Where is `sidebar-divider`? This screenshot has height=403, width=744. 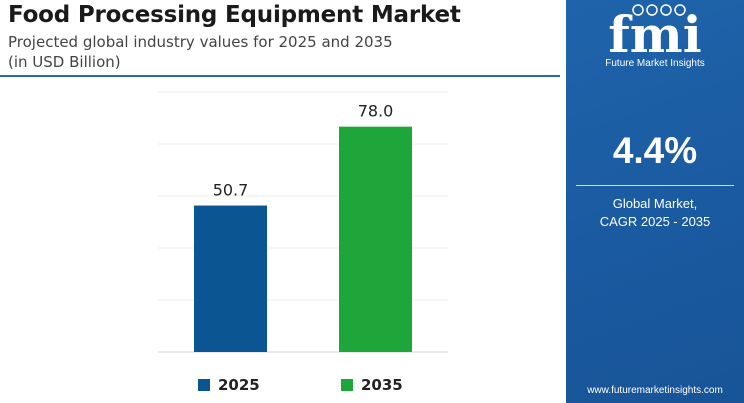 sidebar-divider is located at coordinates (655, 185).